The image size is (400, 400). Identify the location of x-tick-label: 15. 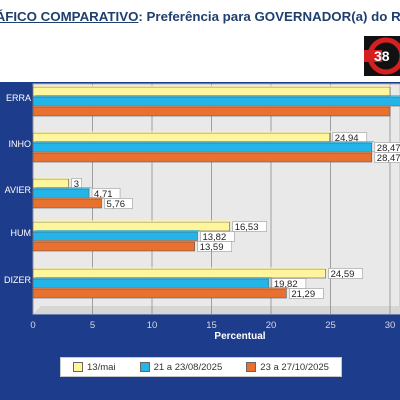
(211, 325).